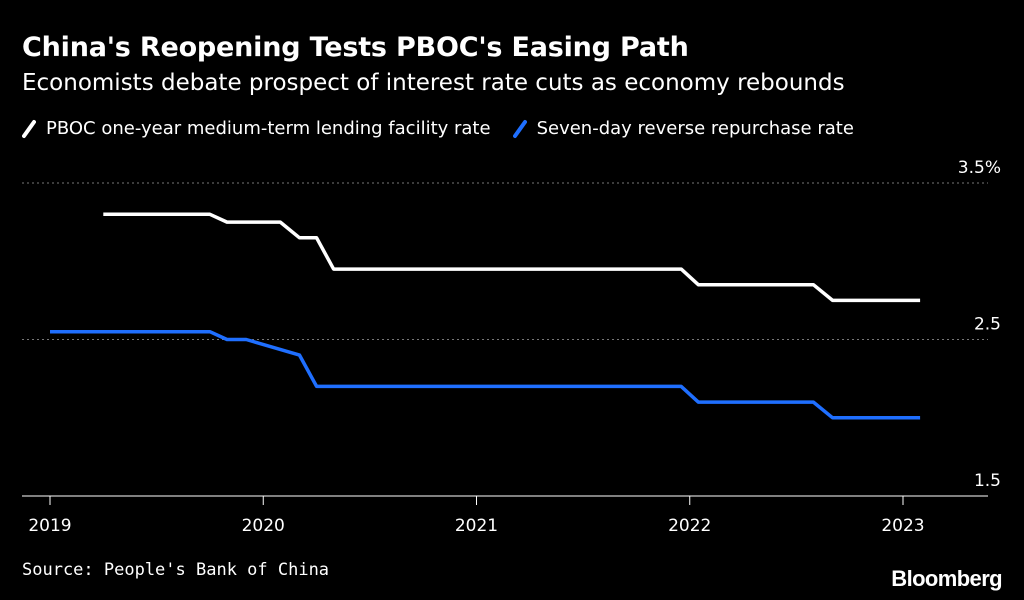 The height and width of the screenshot is (600, 1024). Describe the element at coordinates (519, 128) in the screenshot. I see `legend-swatch-reverse-repo` at that location.